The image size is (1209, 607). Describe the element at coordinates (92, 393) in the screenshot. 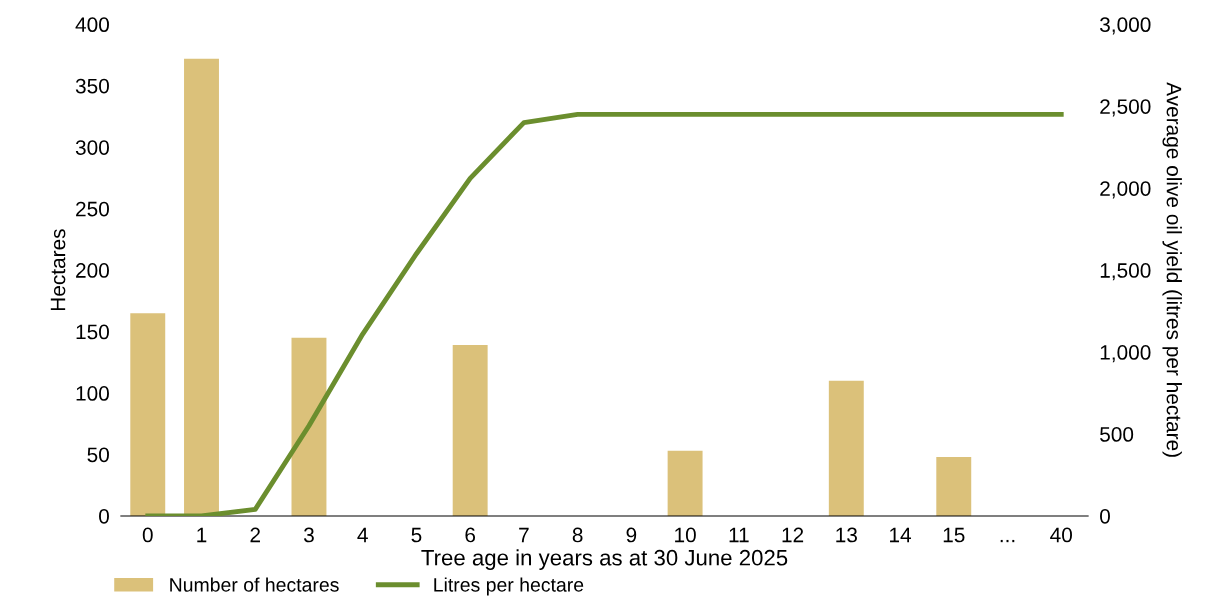

I see `y-tick-label: 100` at that location.